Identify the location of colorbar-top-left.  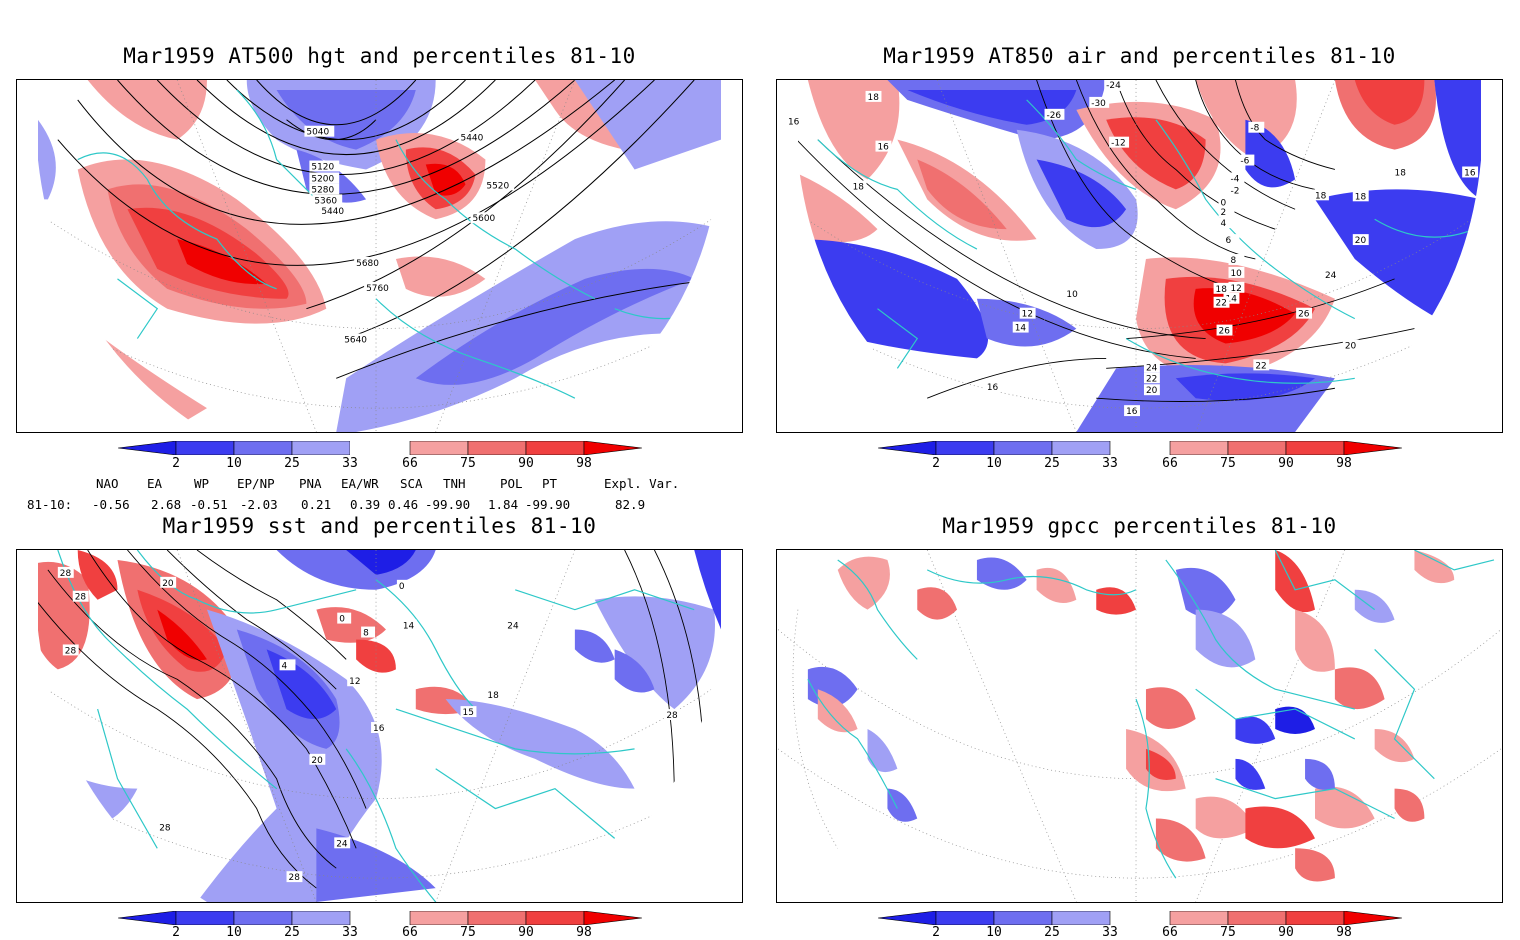
(380, 448).